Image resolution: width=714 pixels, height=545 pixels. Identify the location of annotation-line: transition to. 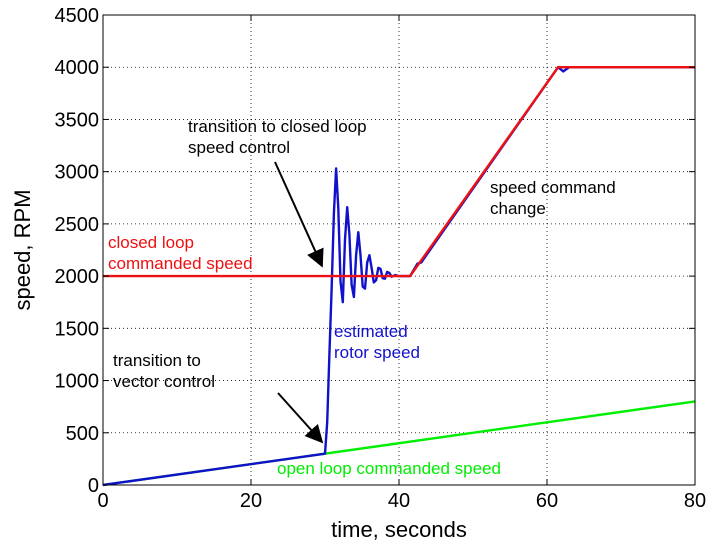
(157, 360).